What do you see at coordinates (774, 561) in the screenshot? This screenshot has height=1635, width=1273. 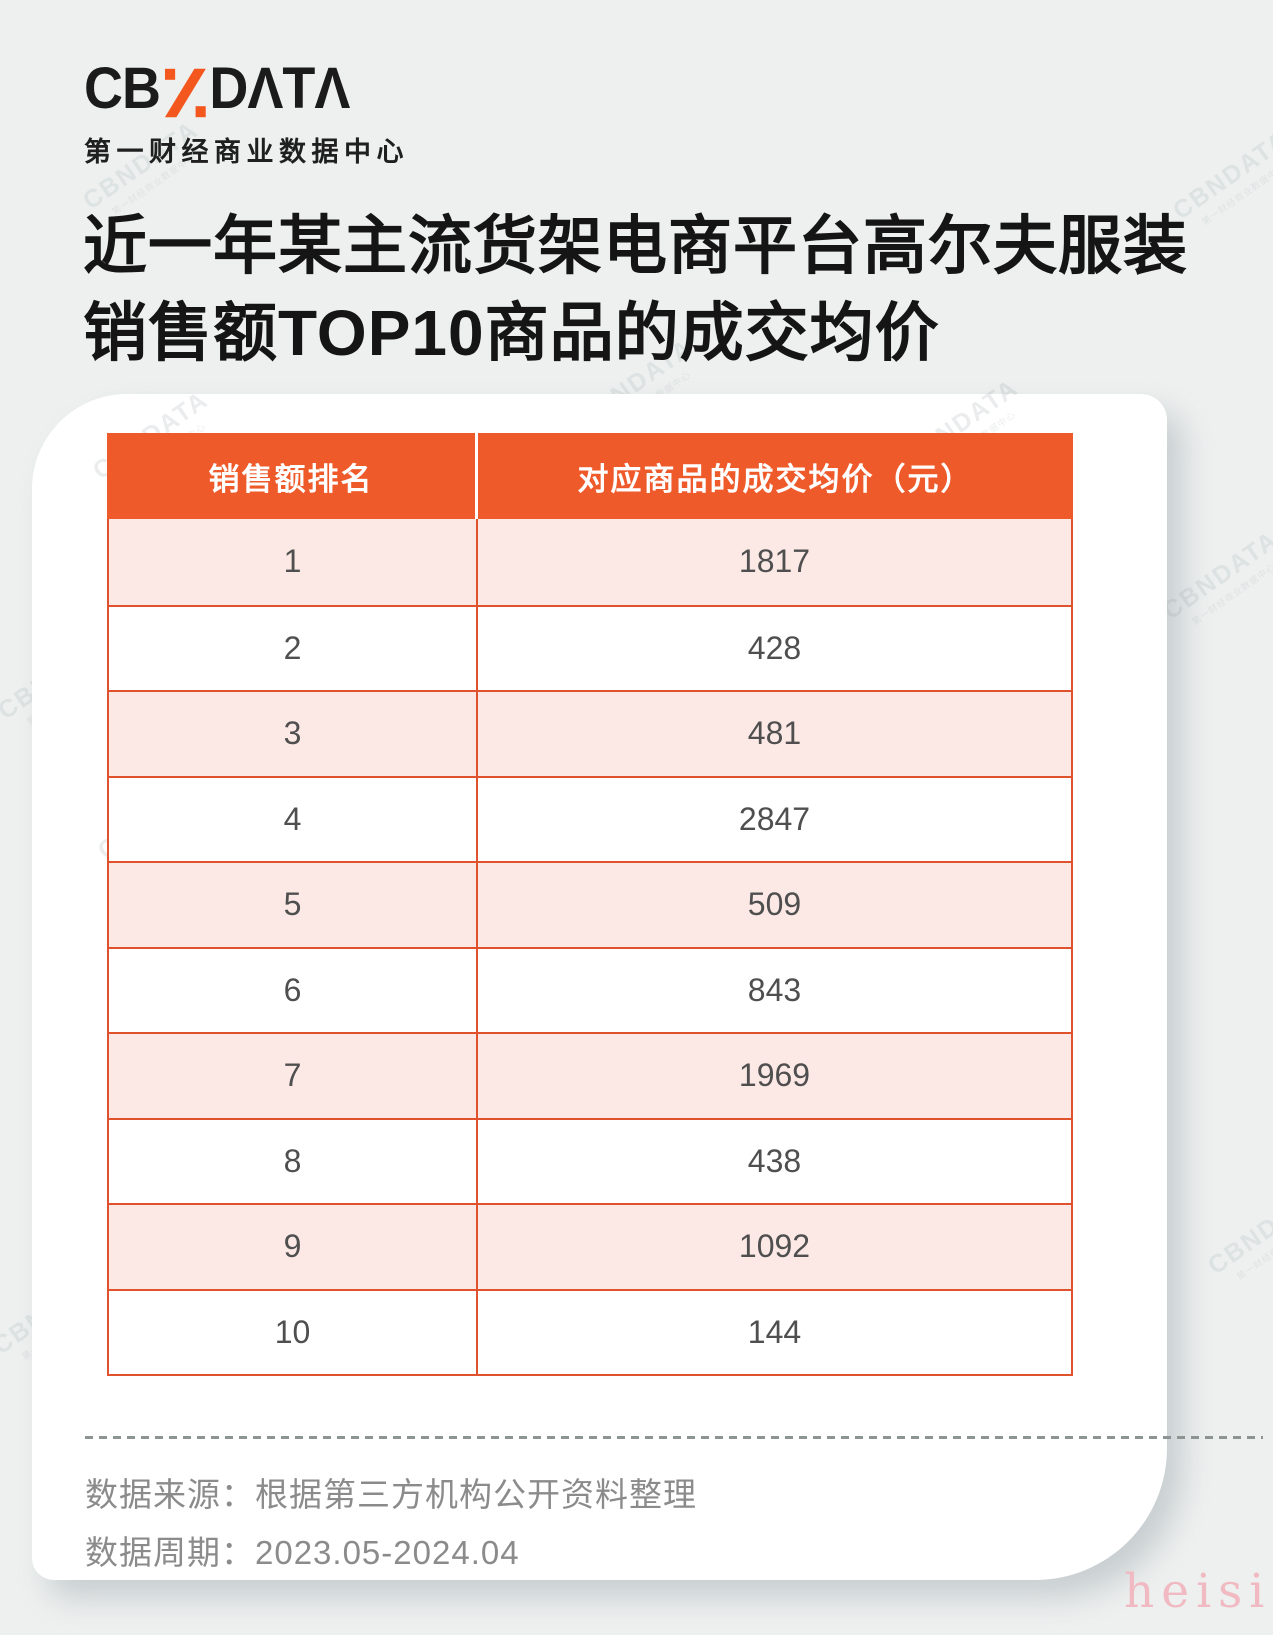 I see `price-cell: 1817` at bounding box center [774, 561].